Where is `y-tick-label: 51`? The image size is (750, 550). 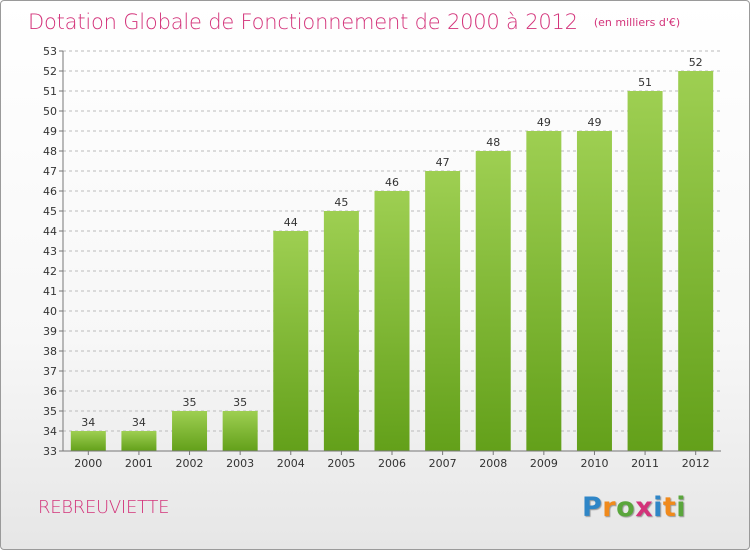 y-tick-label: 51 is located at coordinates (50, 91).